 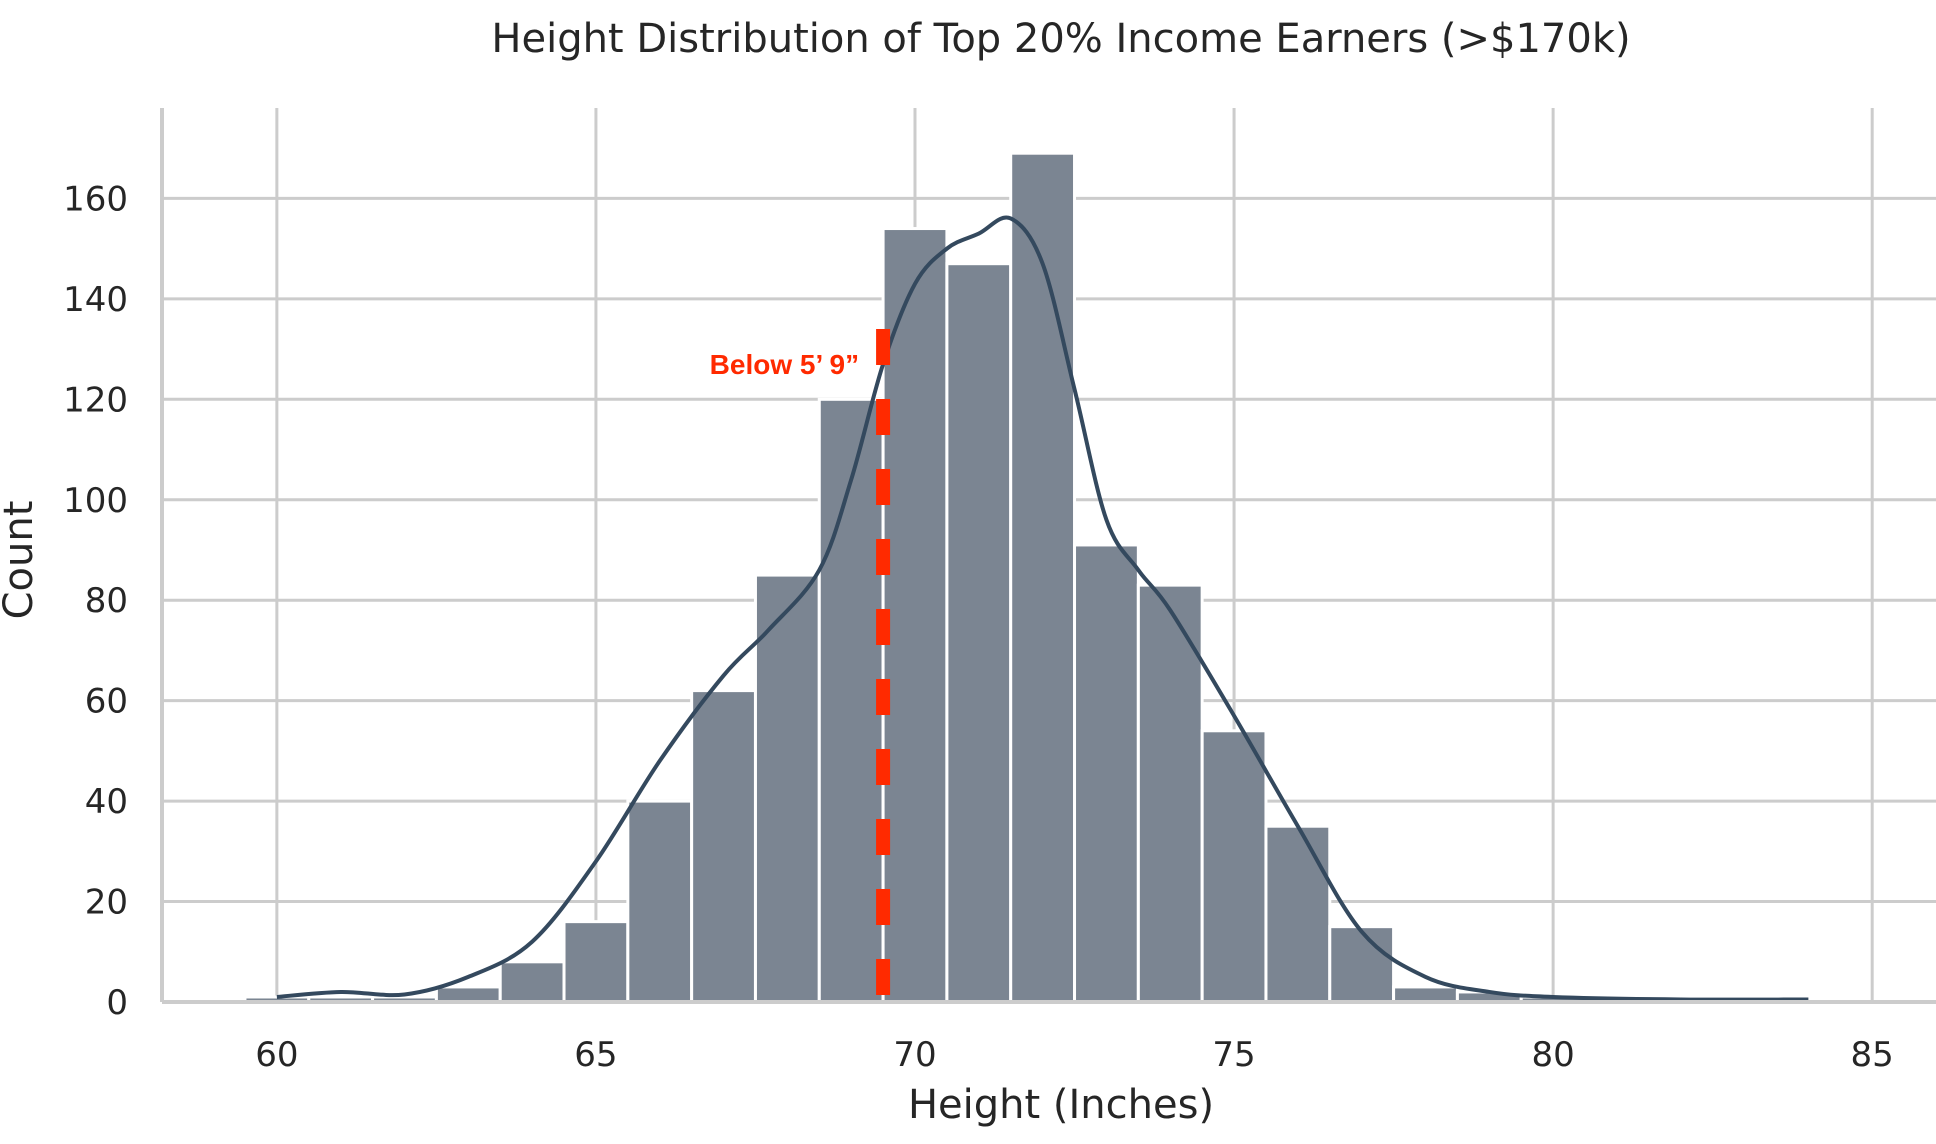 I want to click on y-tick-label: 20, so click(x=106, y=903).